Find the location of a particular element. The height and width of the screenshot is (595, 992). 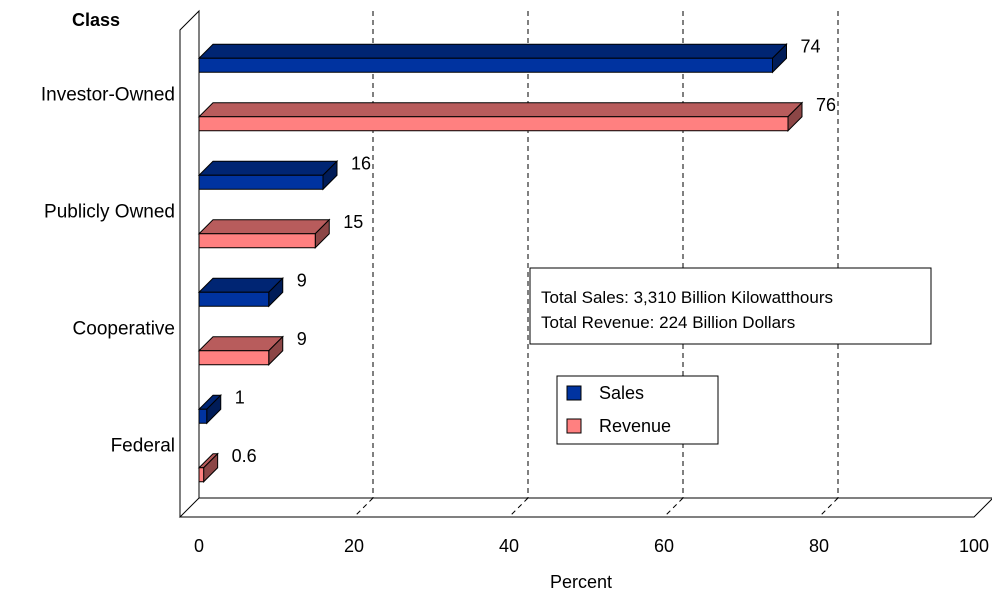

bar-revenue-publicly-owned is located at coordinates (264, 233).